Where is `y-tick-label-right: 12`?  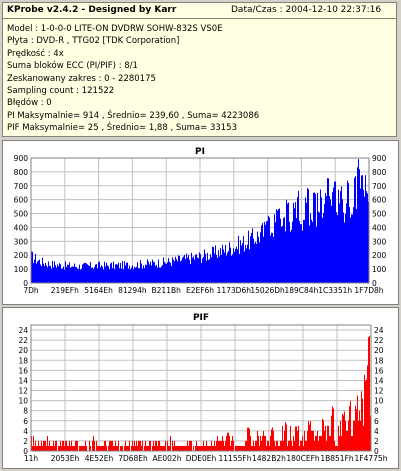 y-tick-label-right: 12 is located at coordinates (379, 391).